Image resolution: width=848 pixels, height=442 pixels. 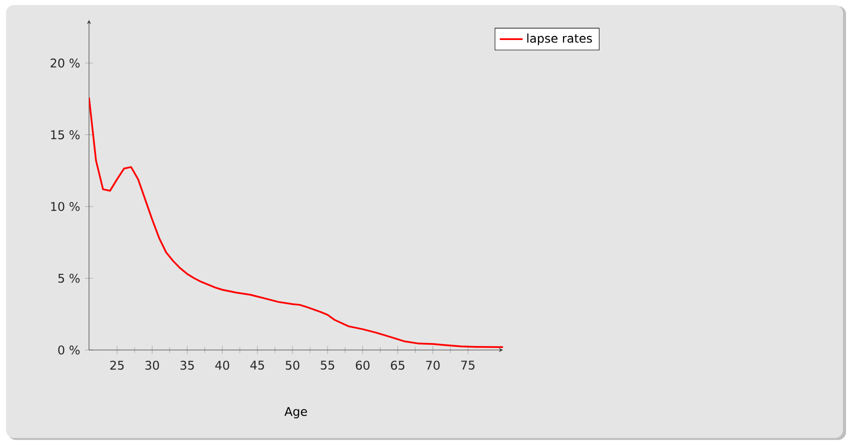 I want to click on x-tick-label: 30, so click(x=152, y=365).